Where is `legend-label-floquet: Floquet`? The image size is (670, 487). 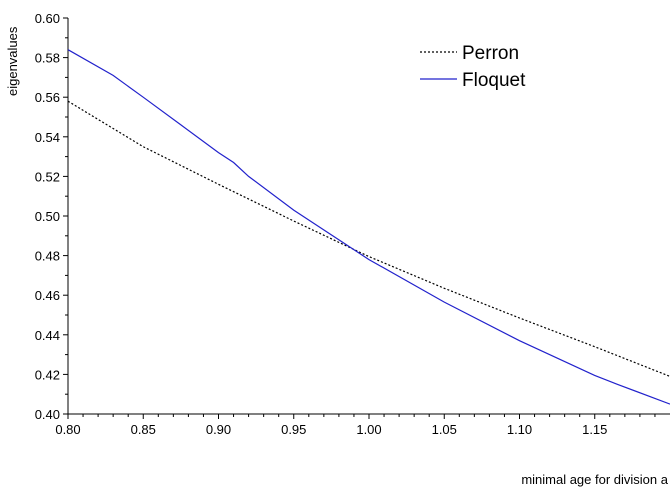
legend-label-floquet: Floquet is located at coordinates (494, 80).